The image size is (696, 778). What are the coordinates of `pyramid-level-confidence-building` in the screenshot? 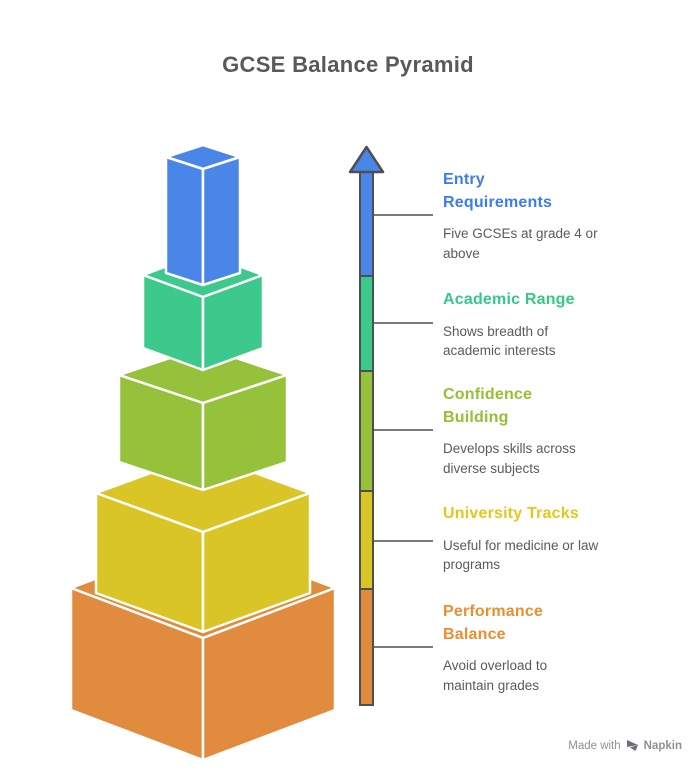 It's located at (203, 418).